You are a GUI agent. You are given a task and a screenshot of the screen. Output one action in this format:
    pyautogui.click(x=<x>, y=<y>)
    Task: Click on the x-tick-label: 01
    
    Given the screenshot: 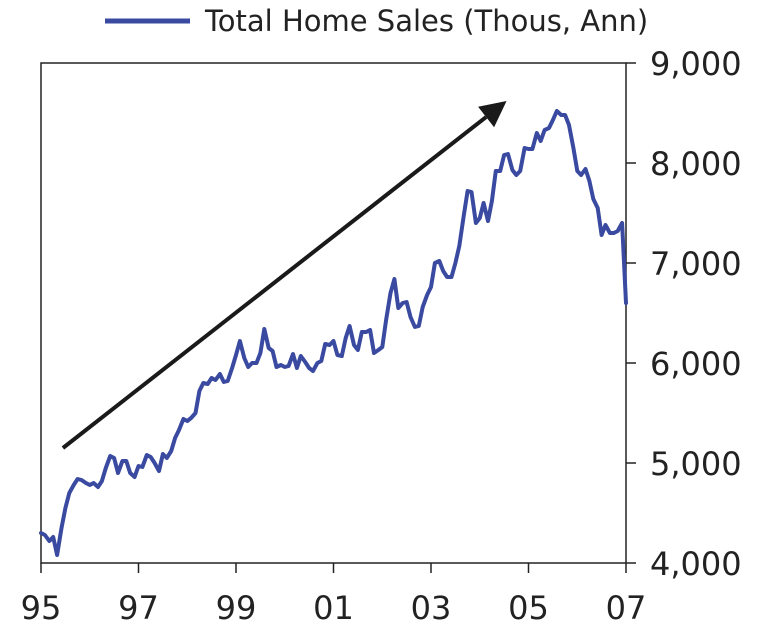 What is the action you would take?
    pyautogui.click(x=333, y=608)
    